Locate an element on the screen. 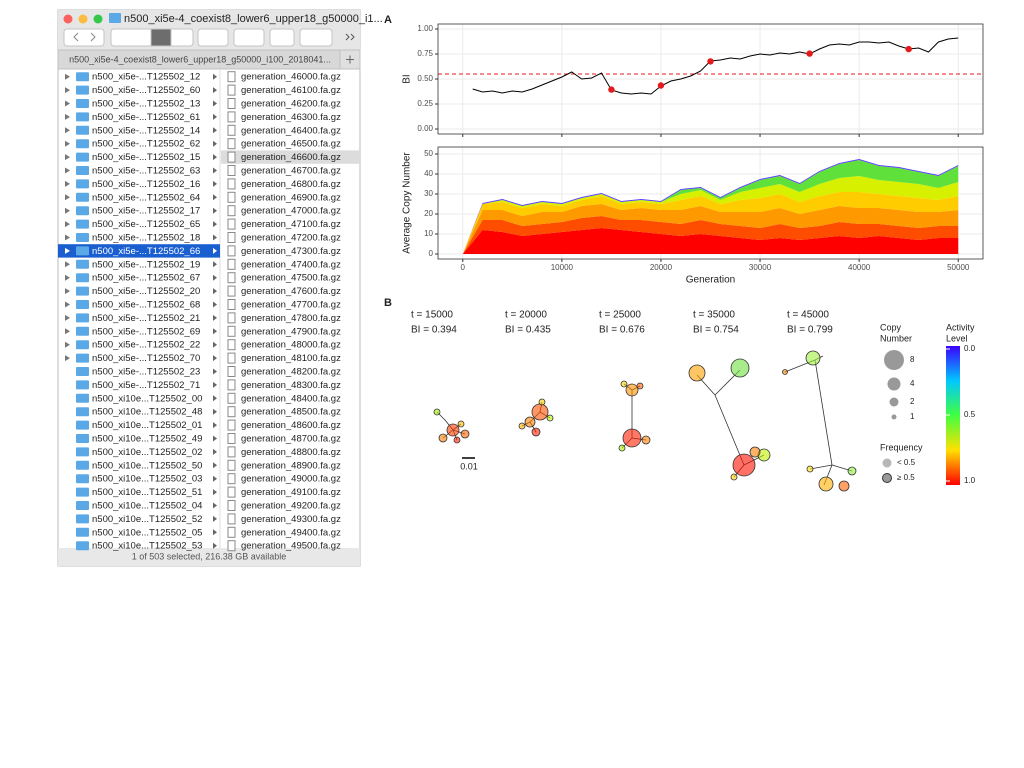 This screenshot has height=768, width=1024. file-name: generation_48800.fa.gz is located at coordinates (291, 452).